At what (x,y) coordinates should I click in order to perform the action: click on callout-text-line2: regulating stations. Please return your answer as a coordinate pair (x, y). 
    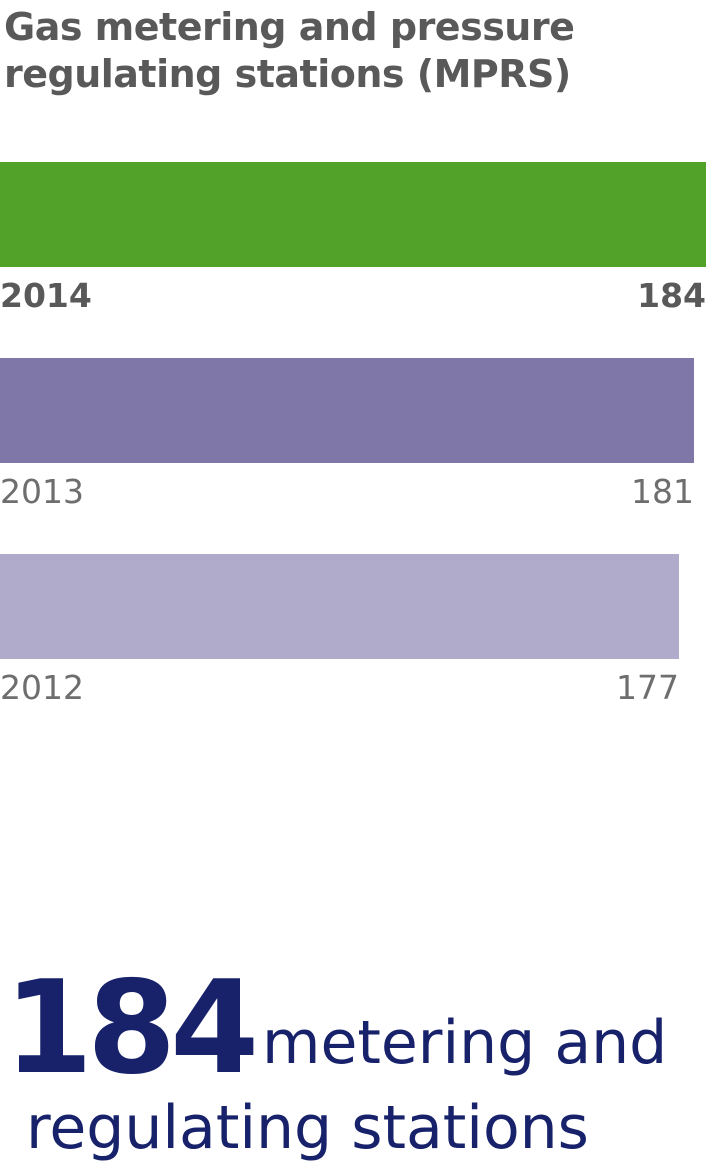
    Looking at the image, I should click on (307, 1128).